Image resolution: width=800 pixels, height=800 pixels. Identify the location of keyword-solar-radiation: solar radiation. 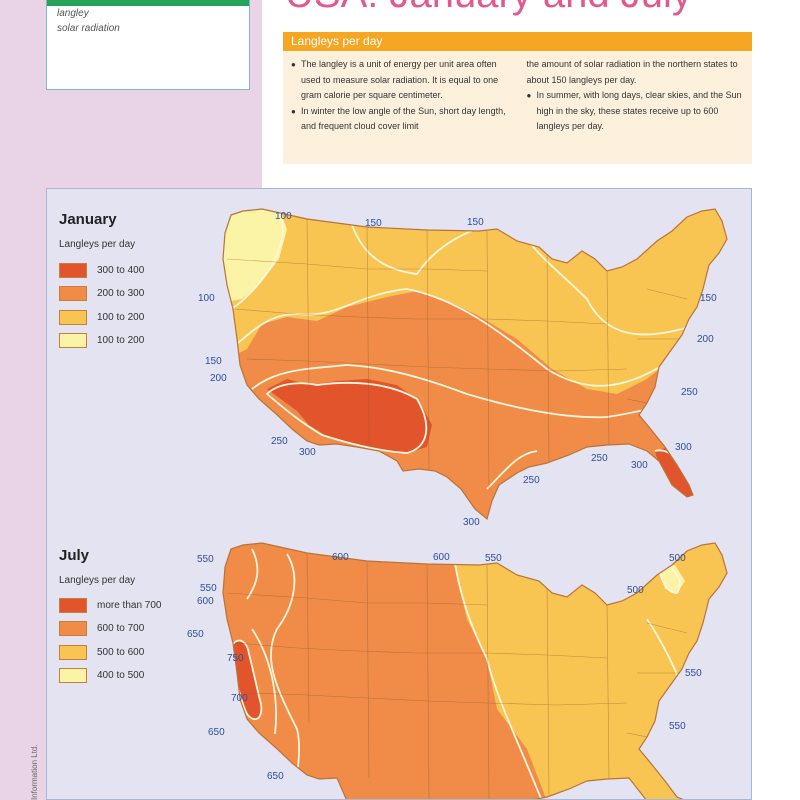
(88, 28).